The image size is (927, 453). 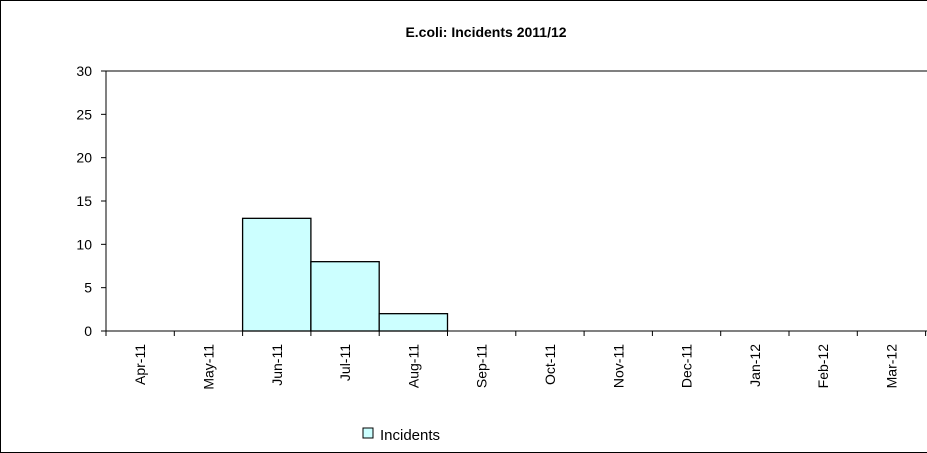 I want to click on x-tick-label: Feb-12, so click(x=823, y=366).